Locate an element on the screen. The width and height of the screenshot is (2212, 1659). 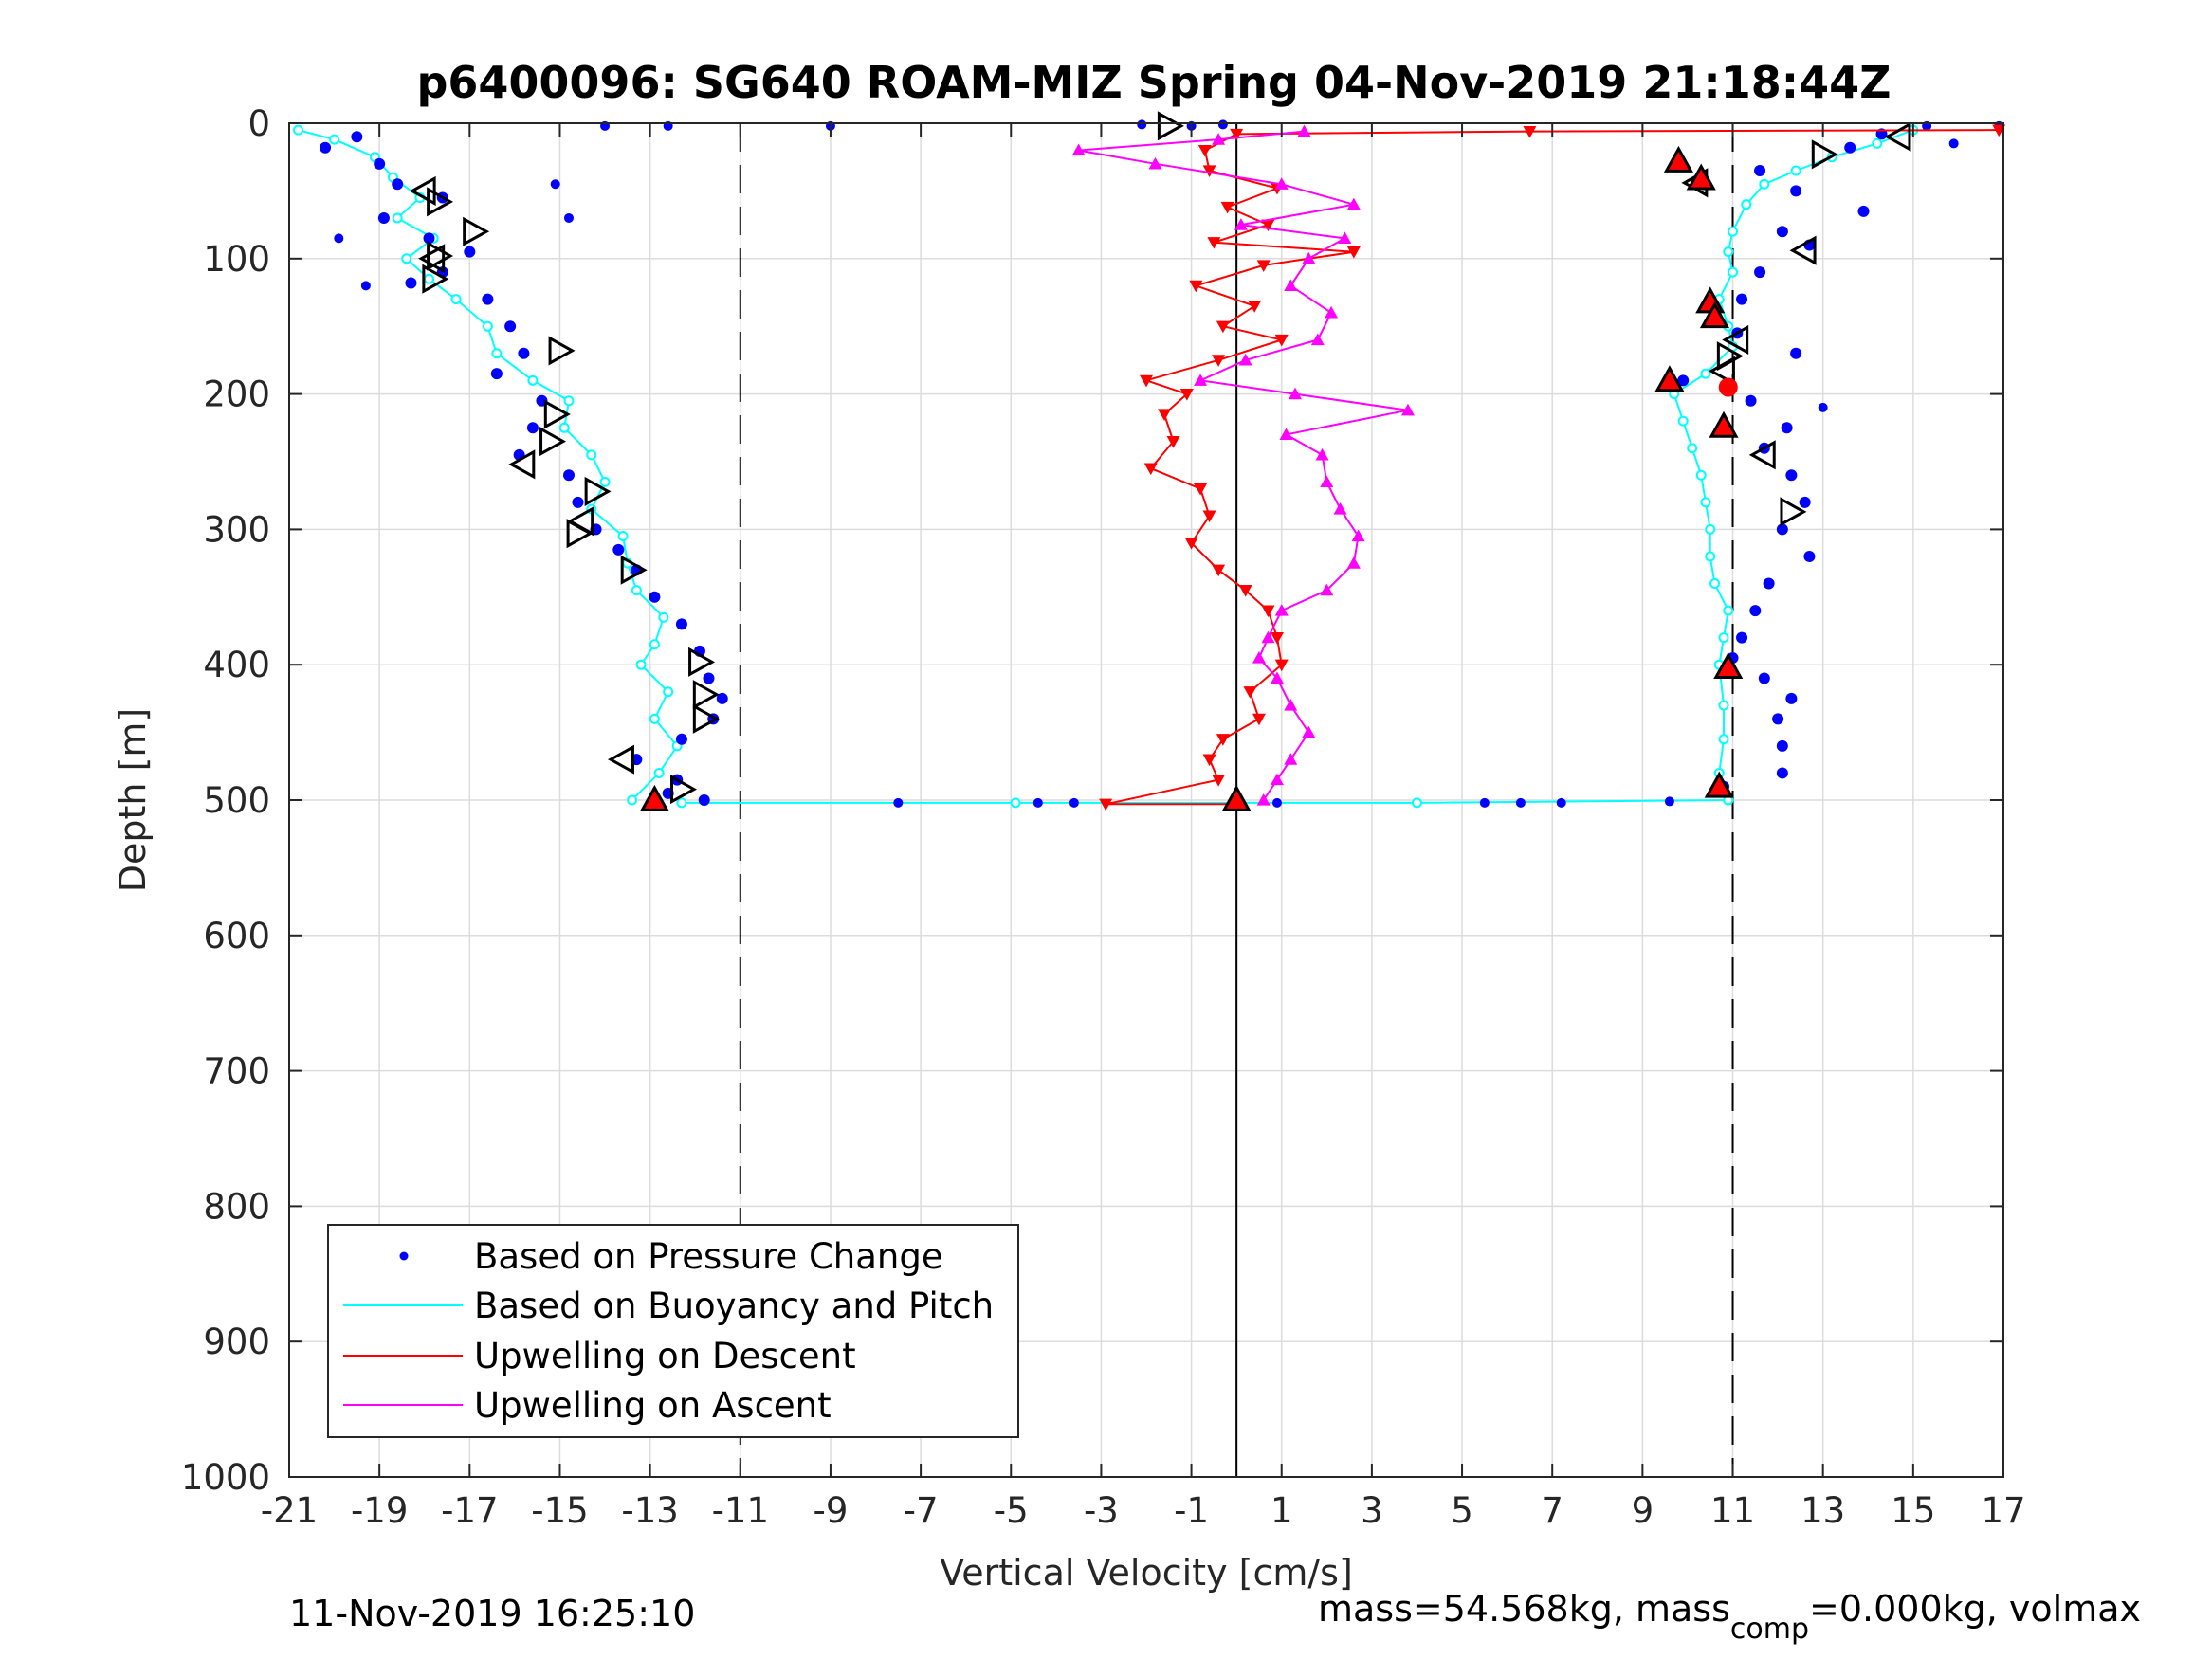
x-tick-label: -15 is located at coordinates (559, 1510).